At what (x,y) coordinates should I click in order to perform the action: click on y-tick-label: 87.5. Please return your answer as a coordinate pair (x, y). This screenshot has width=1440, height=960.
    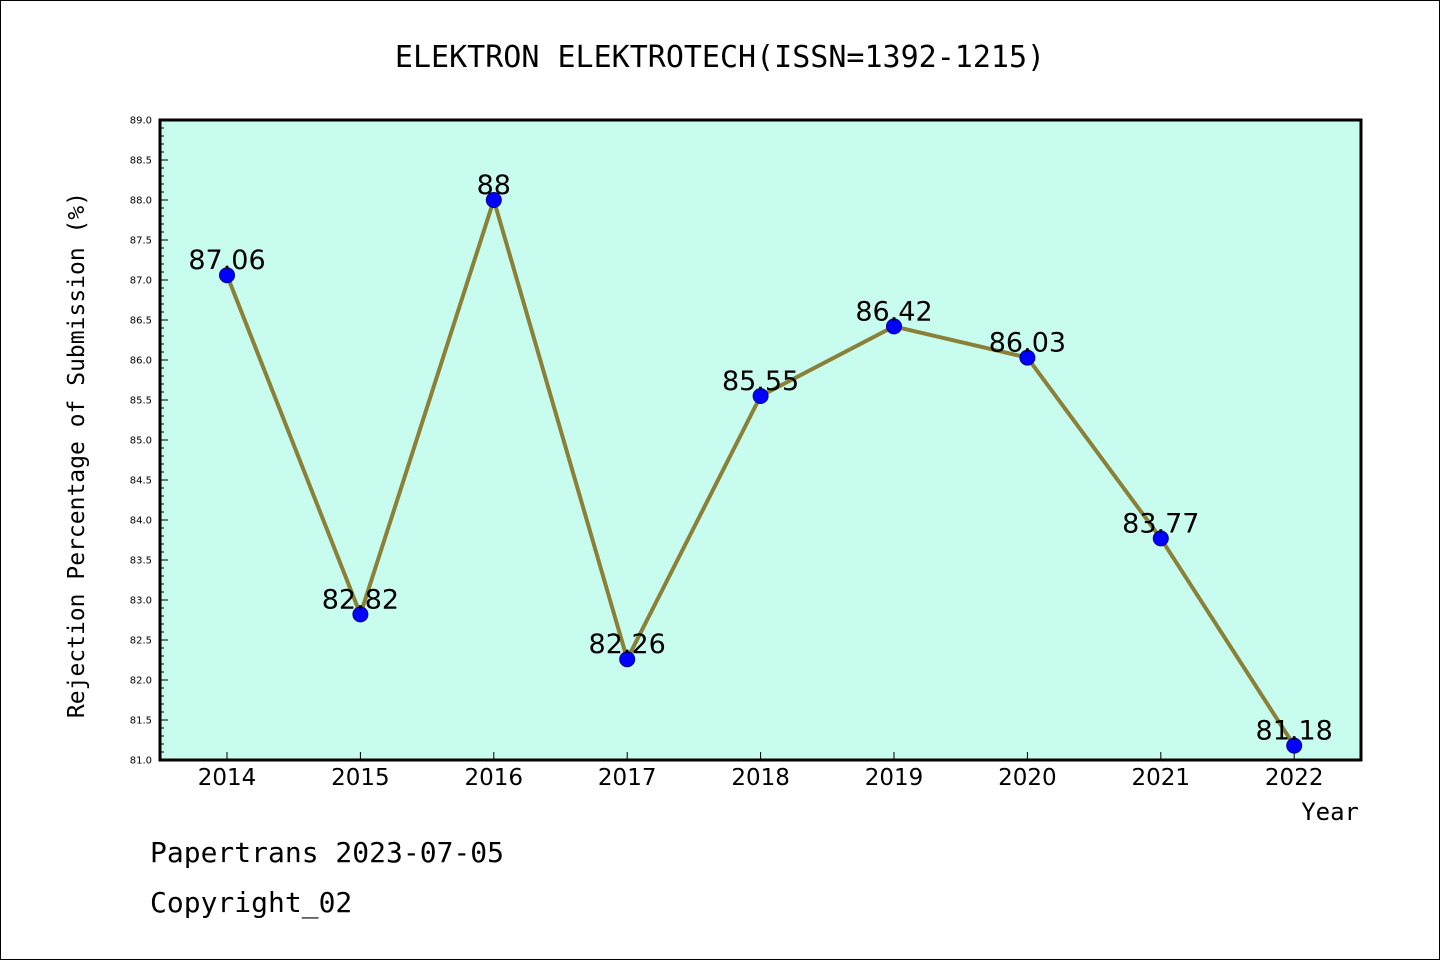
    Looking at the image, I should click on (141, 241).